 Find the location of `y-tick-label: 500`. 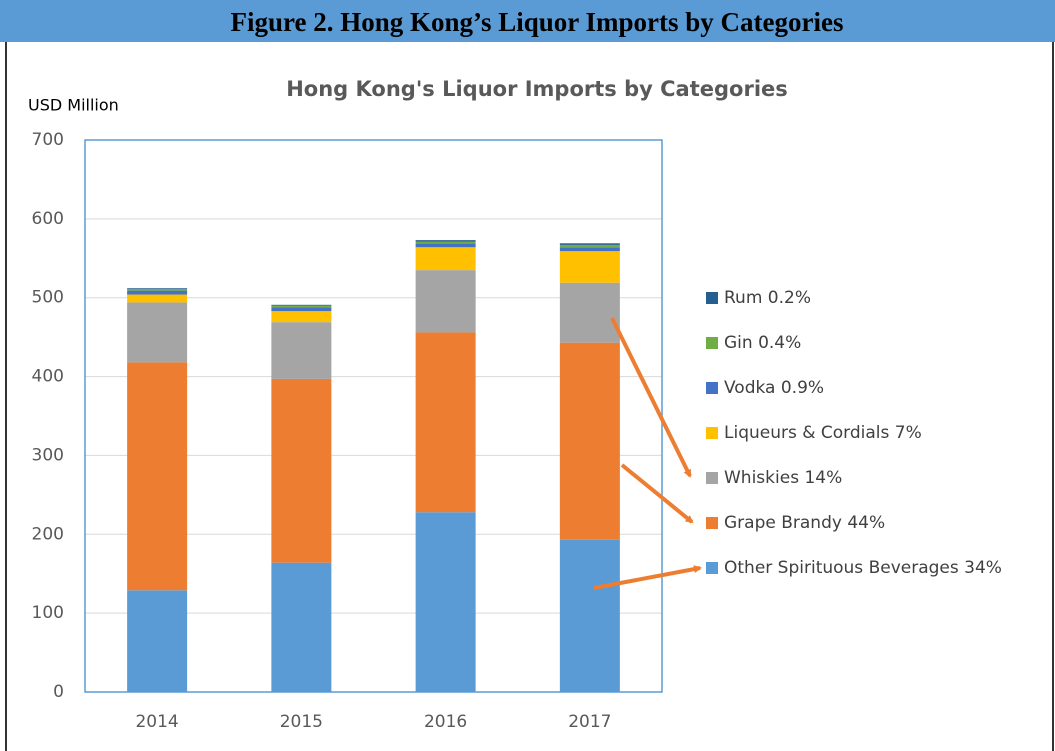

y-tick-label: 500 is located at coordinates (48, 298).